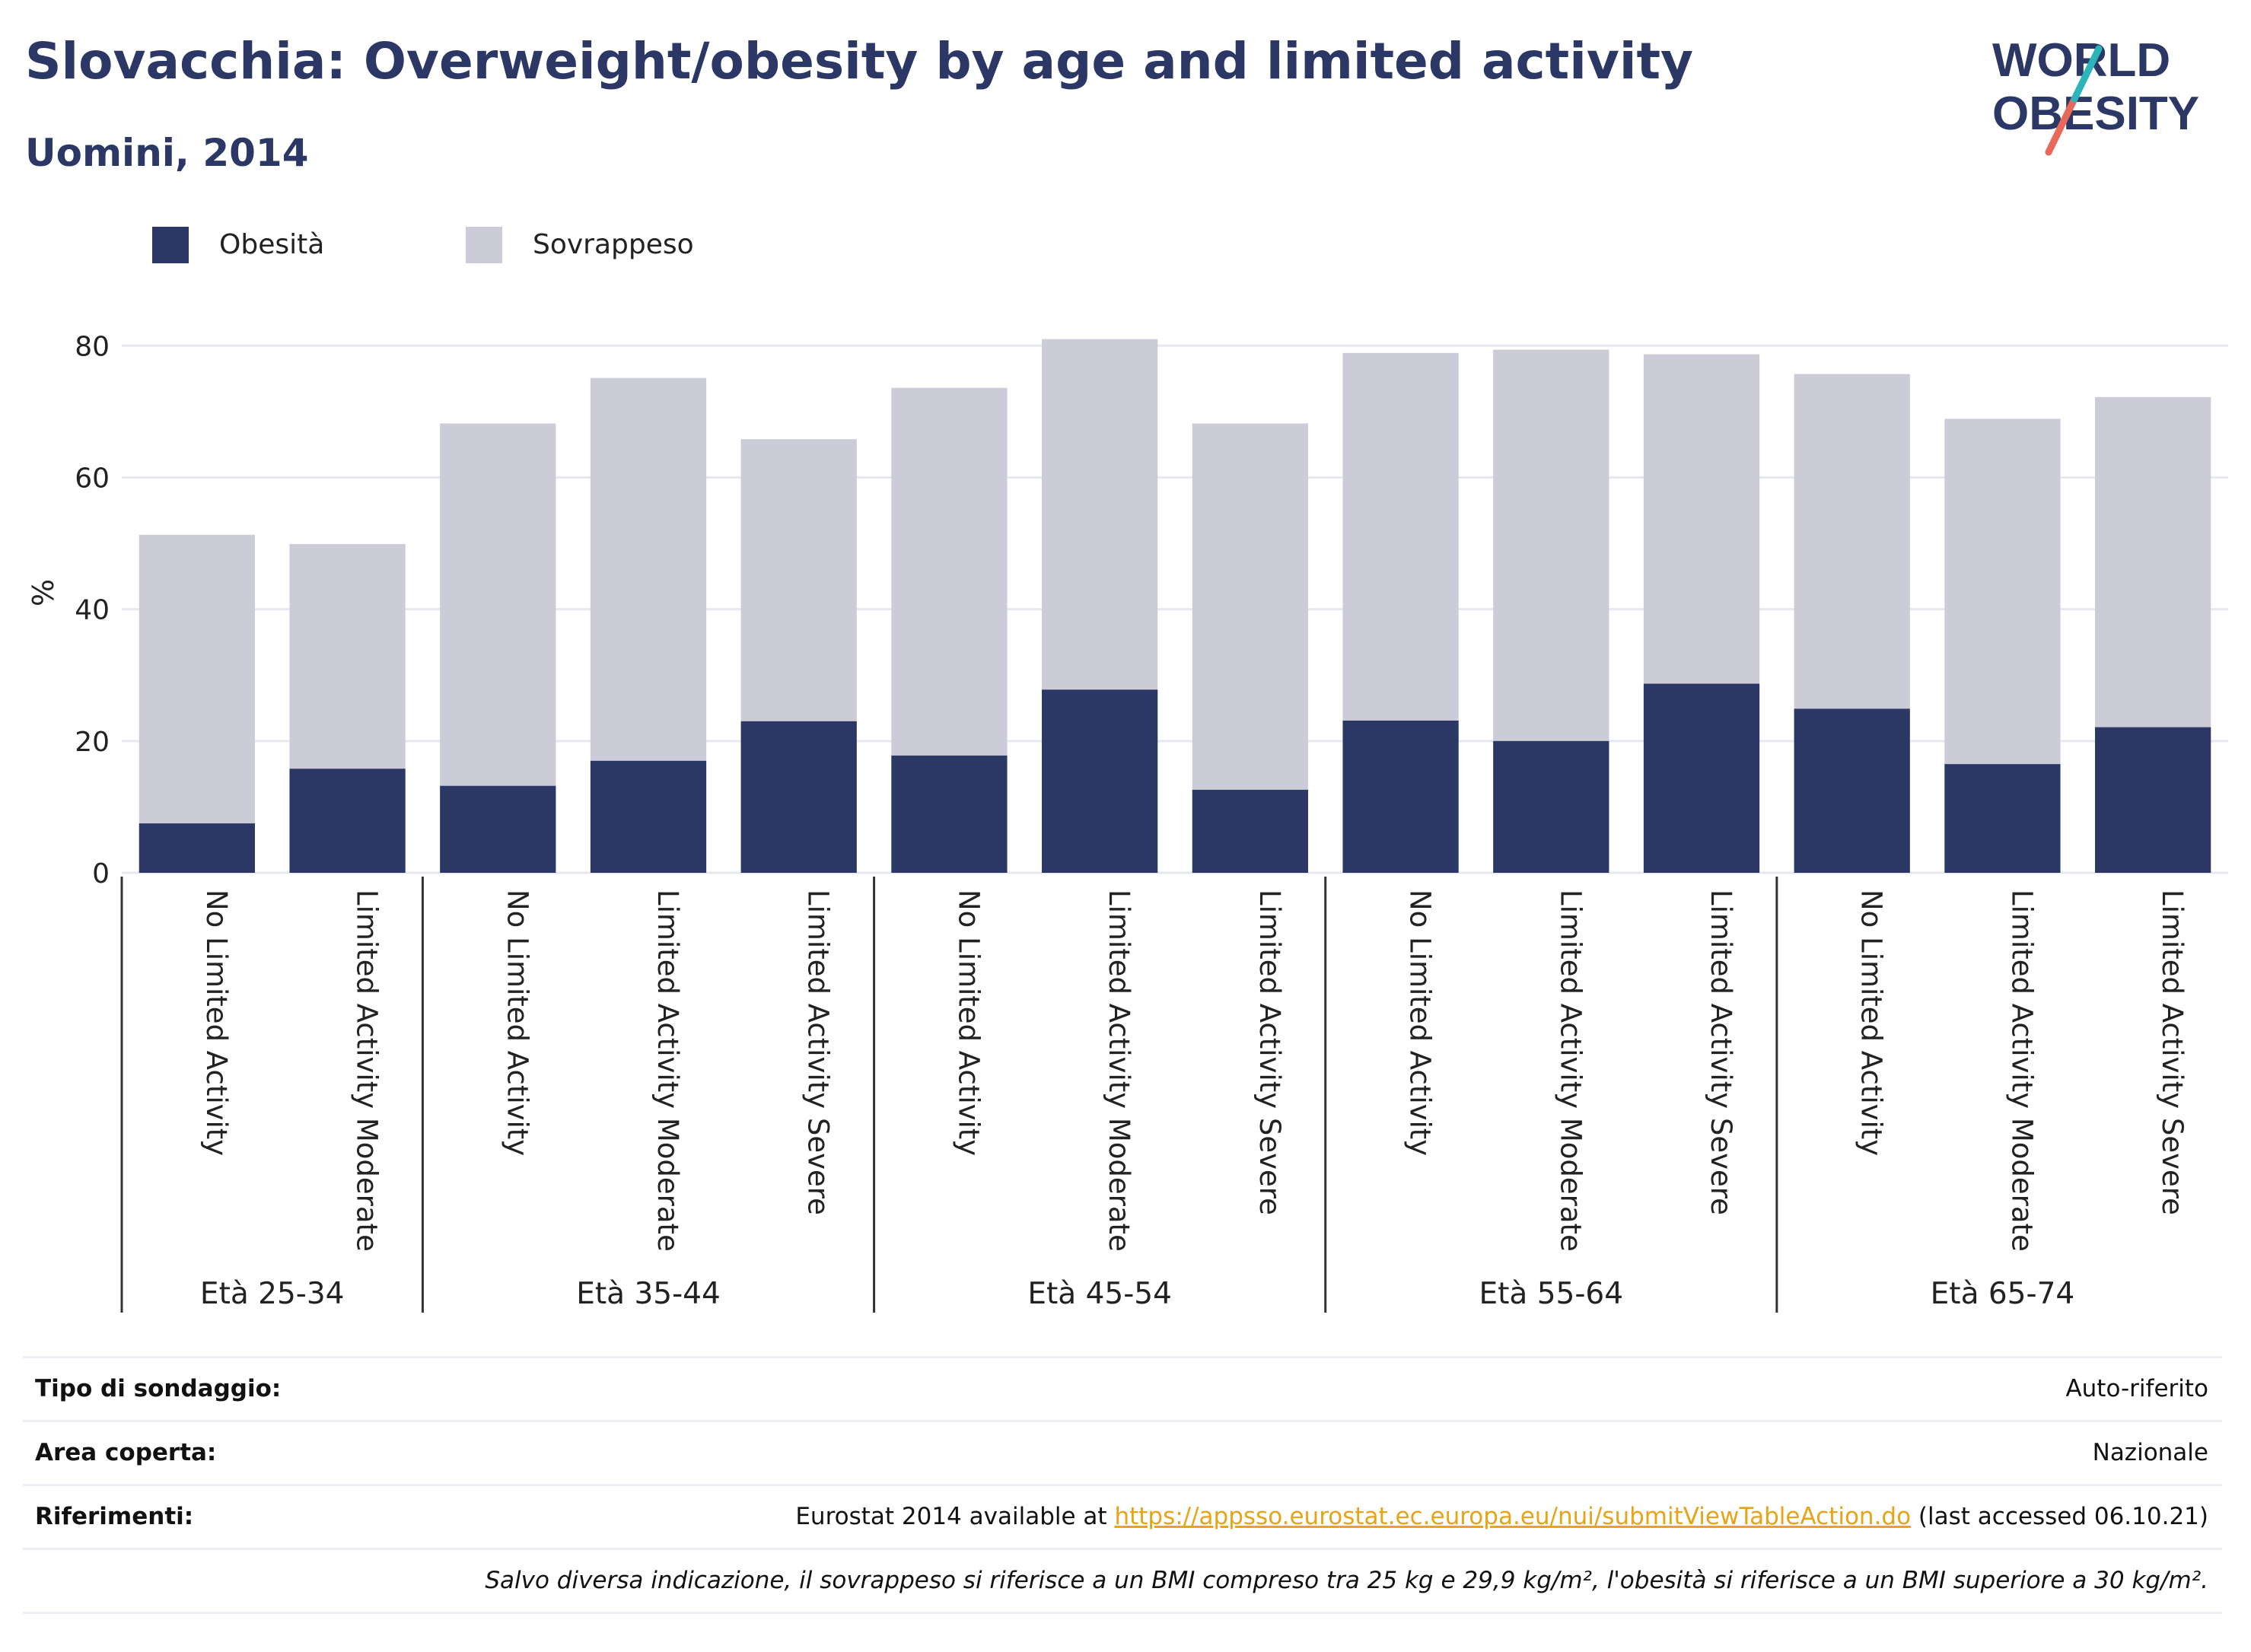  I want to click on legend-label-obesity: Obesità, so click(272, 244).